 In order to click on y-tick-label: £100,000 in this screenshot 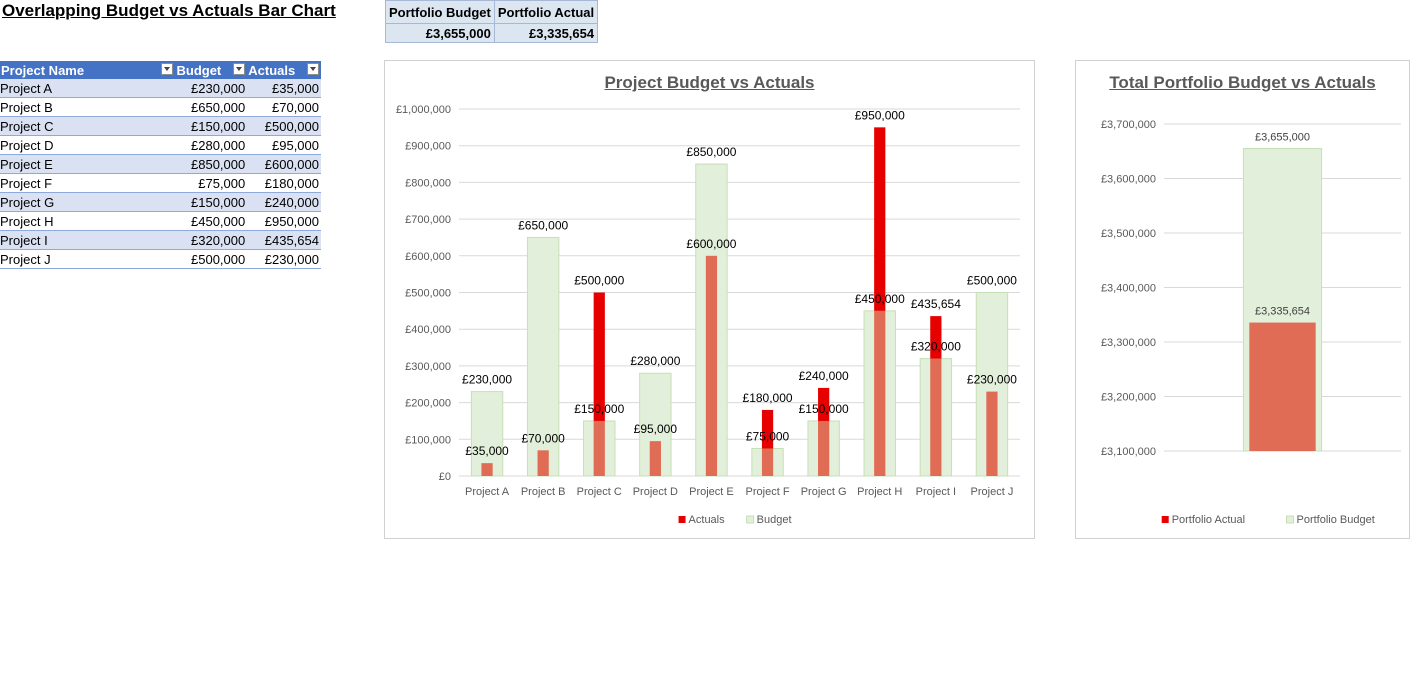, I will do `click(428, 440)`.